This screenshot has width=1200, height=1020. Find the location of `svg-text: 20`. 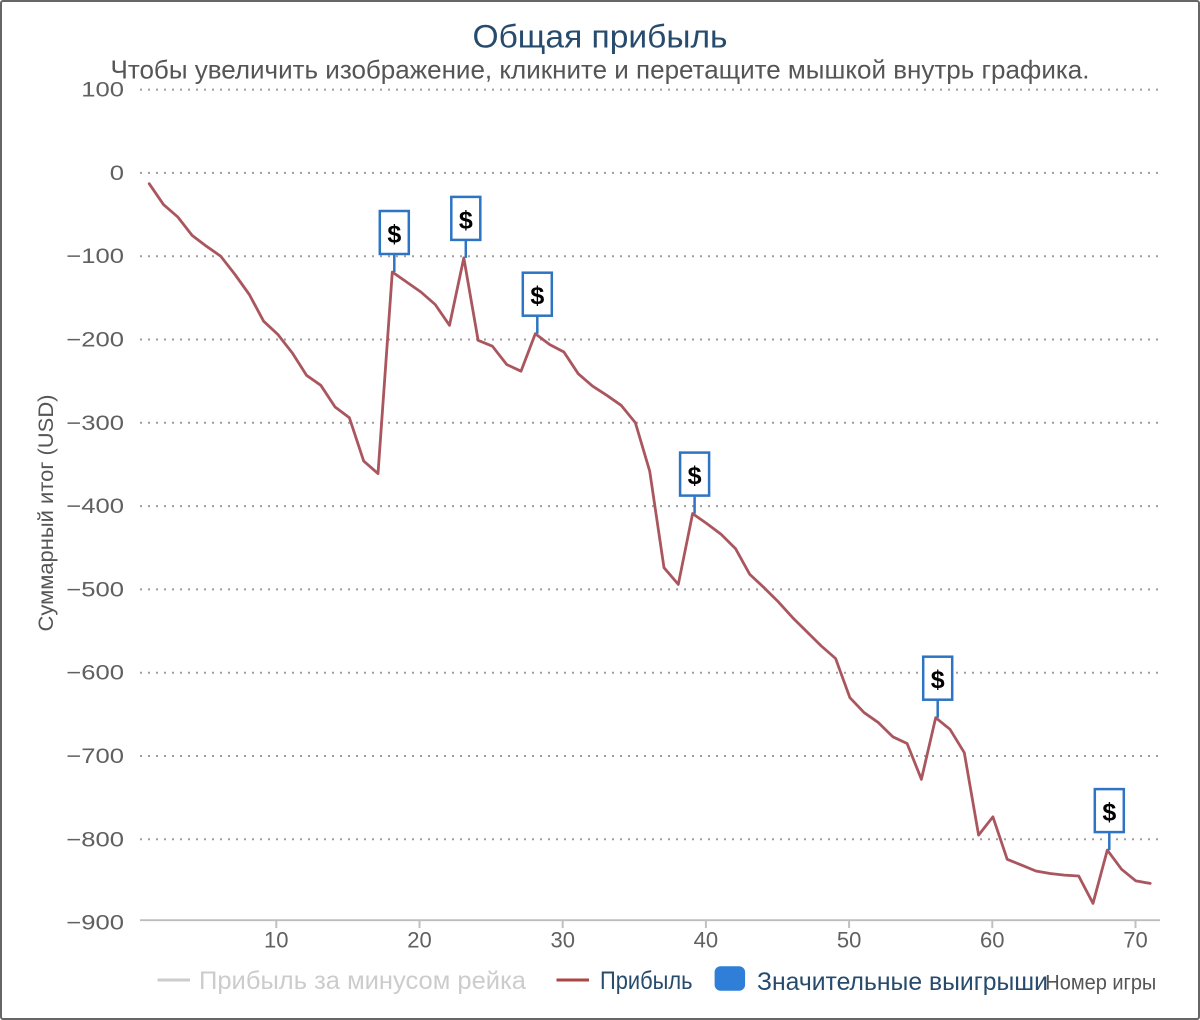

svg-text: 20 is located at coordinates (419, 940).